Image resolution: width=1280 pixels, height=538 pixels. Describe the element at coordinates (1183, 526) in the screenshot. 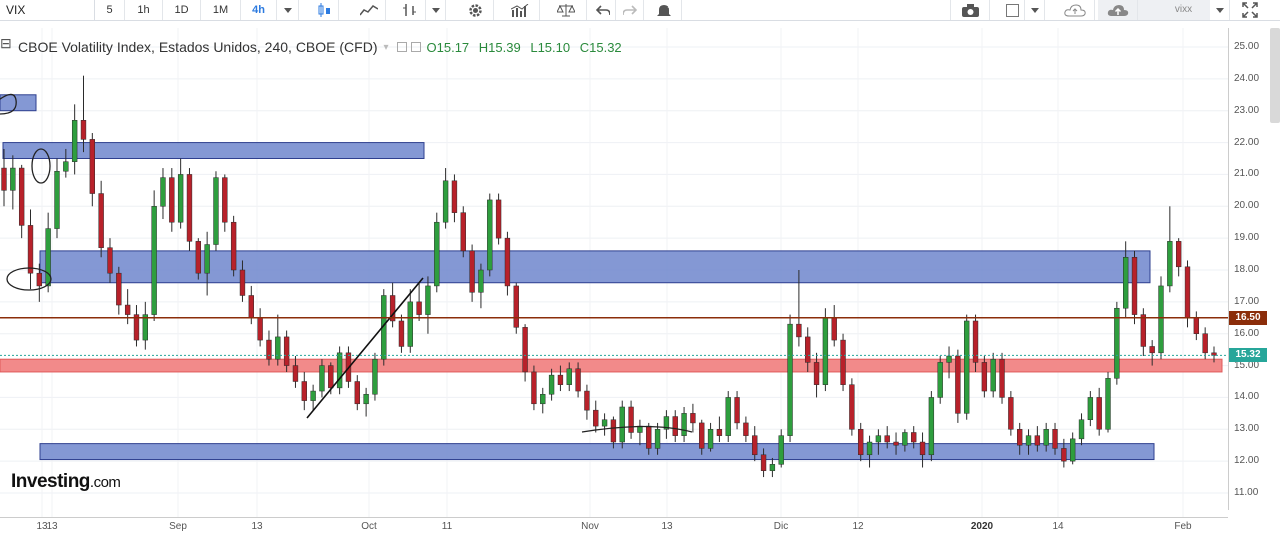

I see `time-tick-label: Feb` at that location.